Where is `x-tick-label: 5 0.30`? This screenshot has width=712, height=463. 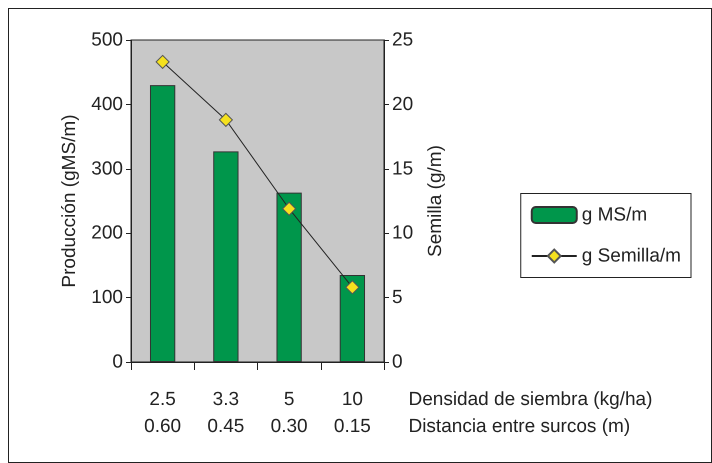
x-tick-label: 5 0.30 is located at coordinates (289, 413).